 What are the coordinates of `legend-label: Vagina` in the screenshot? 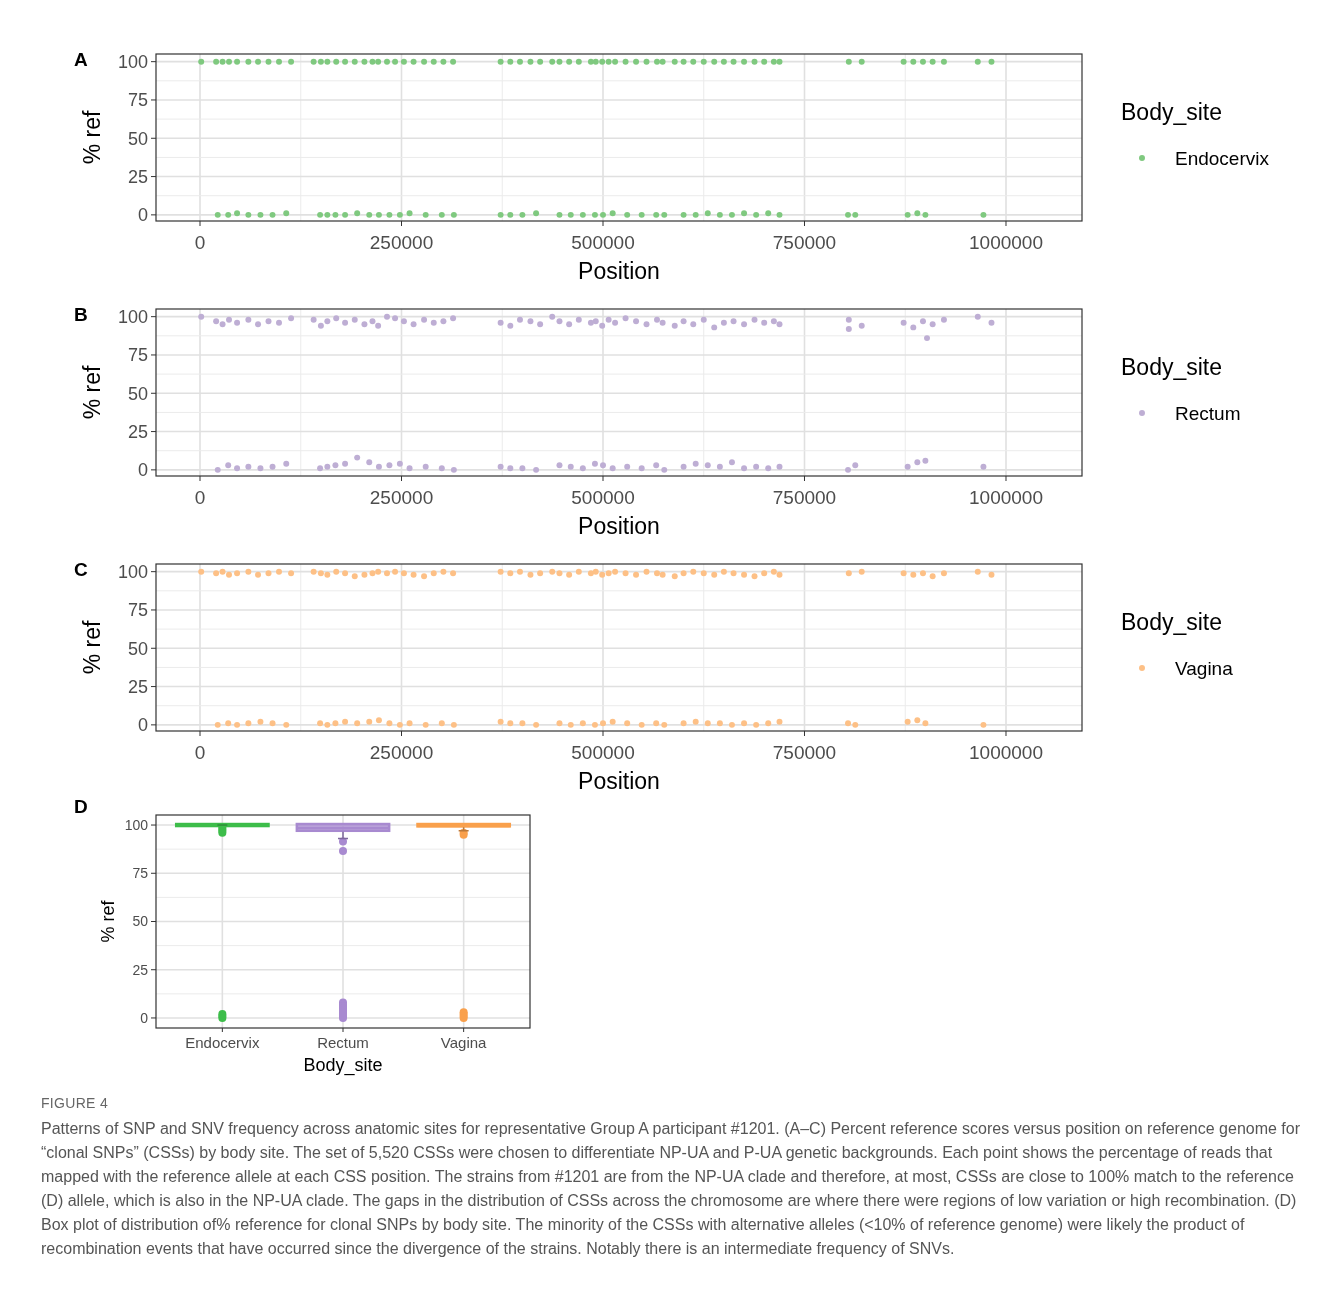 It's located at (1204, 668).